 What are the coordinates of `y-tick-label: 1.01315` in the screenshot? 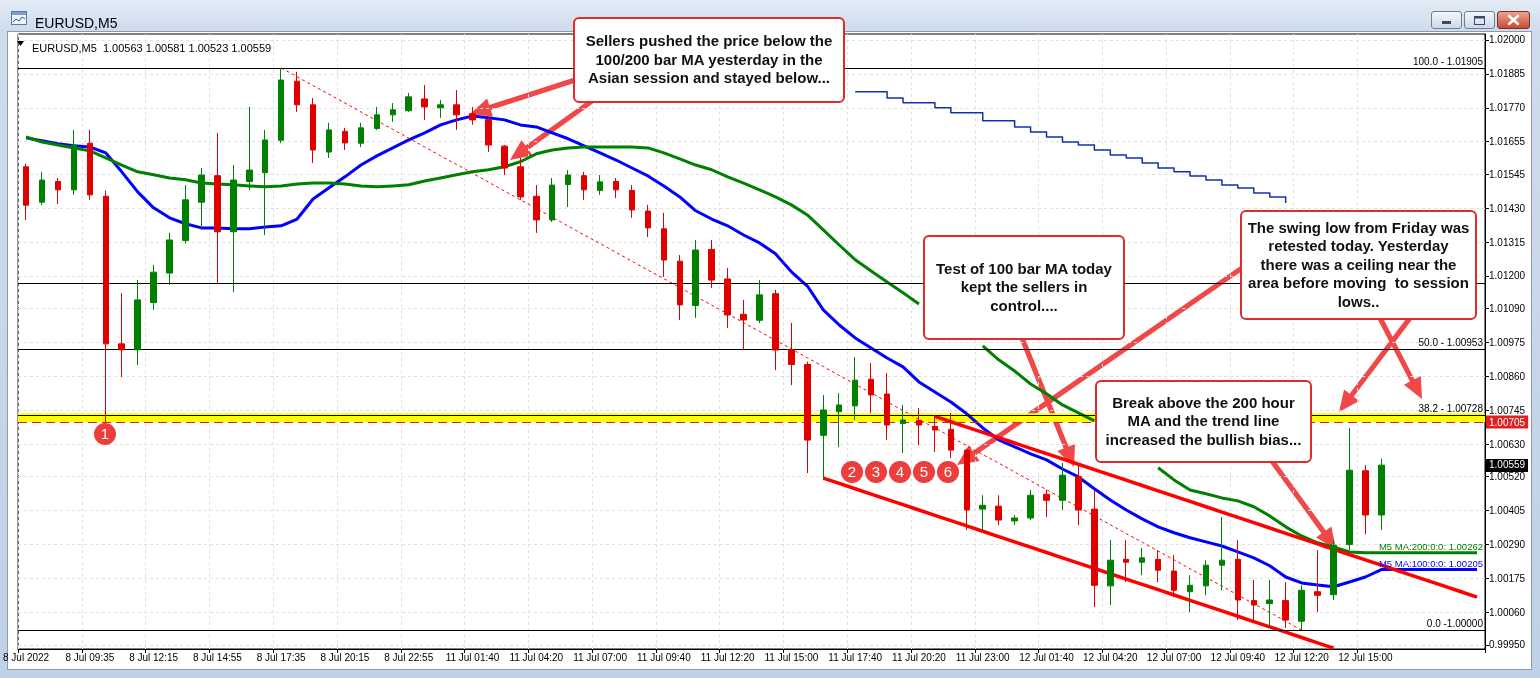 It's located at (1507, 242).